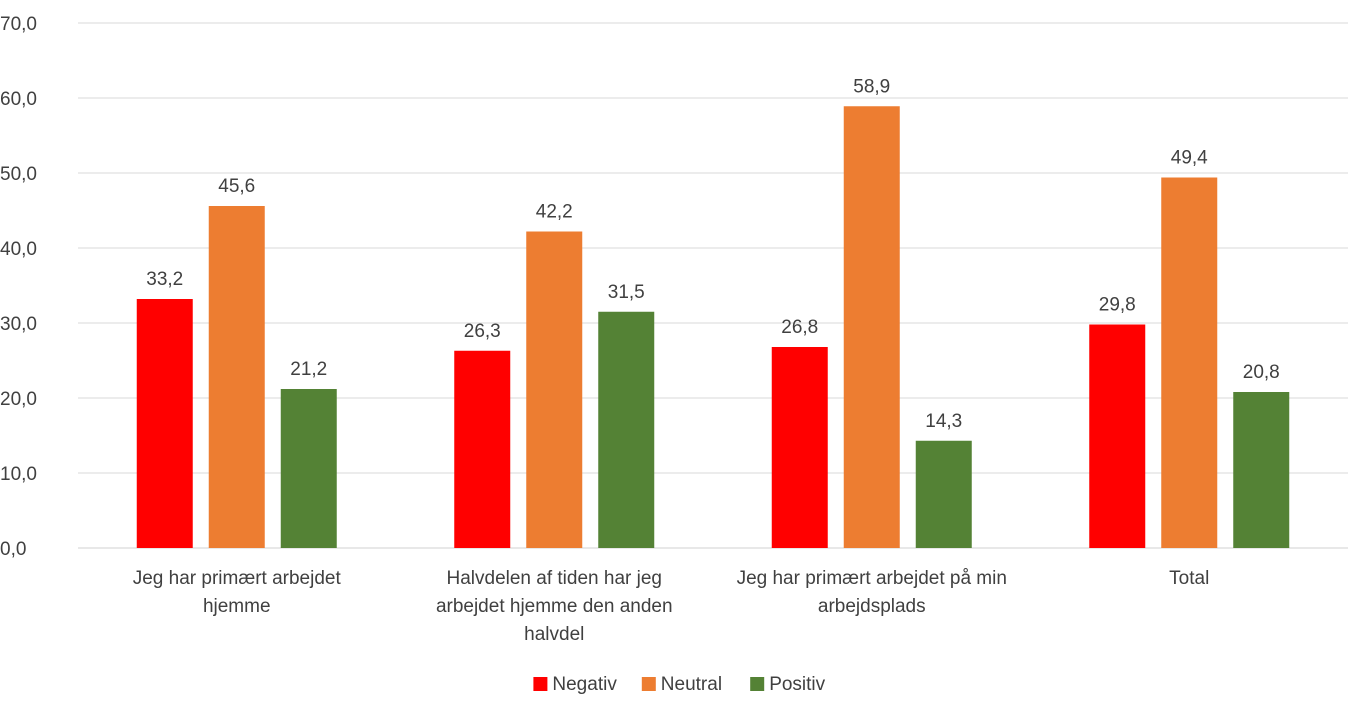  Describe the element at coordinates (799, 327) in the screenshot. I see `data-label: 26,8` at that location.